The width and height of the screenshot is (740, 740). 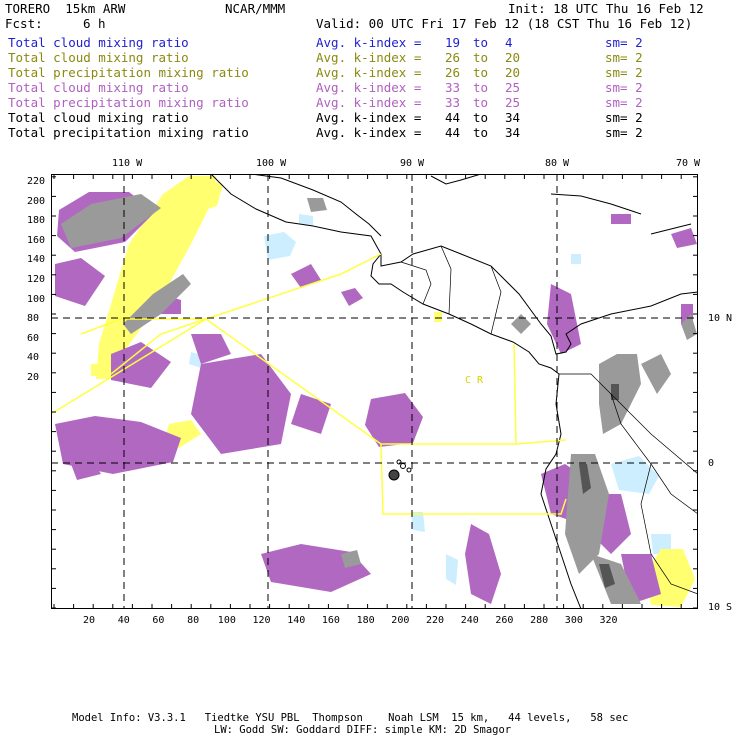 What do you see at coordinates (193, 620) in the screenshot?
I see `x-grid-tick-label: 80` at bounding box center [193, 620].